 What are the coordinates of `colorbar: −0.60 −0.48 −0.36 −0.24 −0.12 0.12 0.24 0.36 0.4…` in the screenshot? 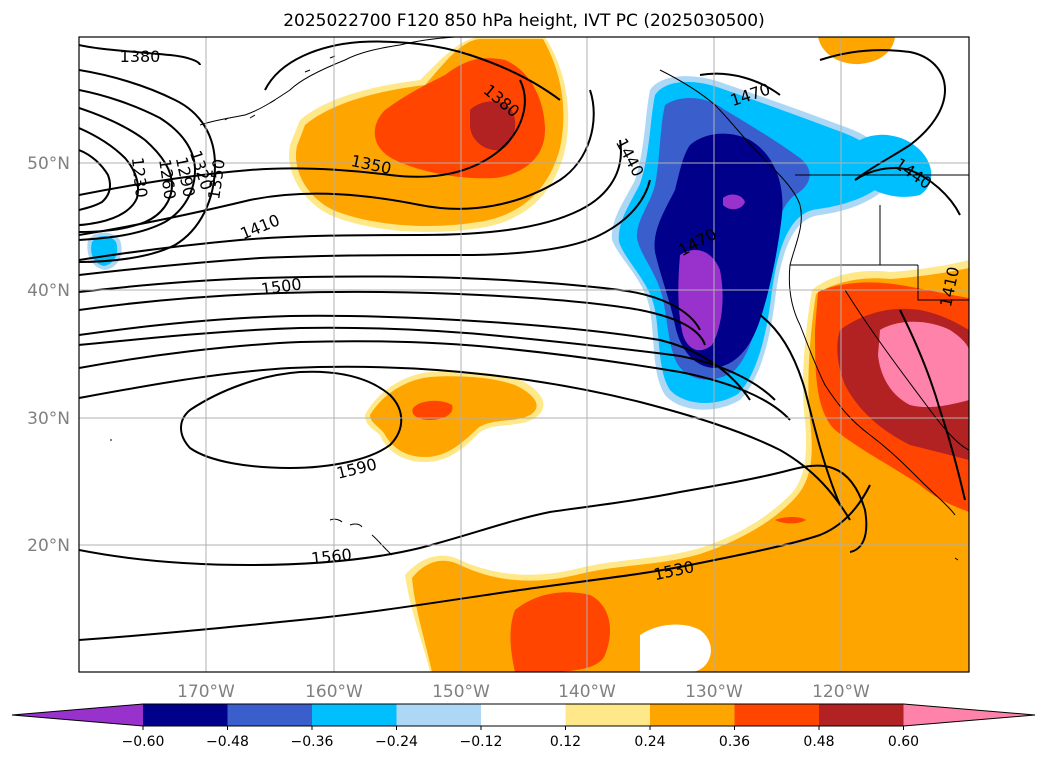 It's located at (523, 726).